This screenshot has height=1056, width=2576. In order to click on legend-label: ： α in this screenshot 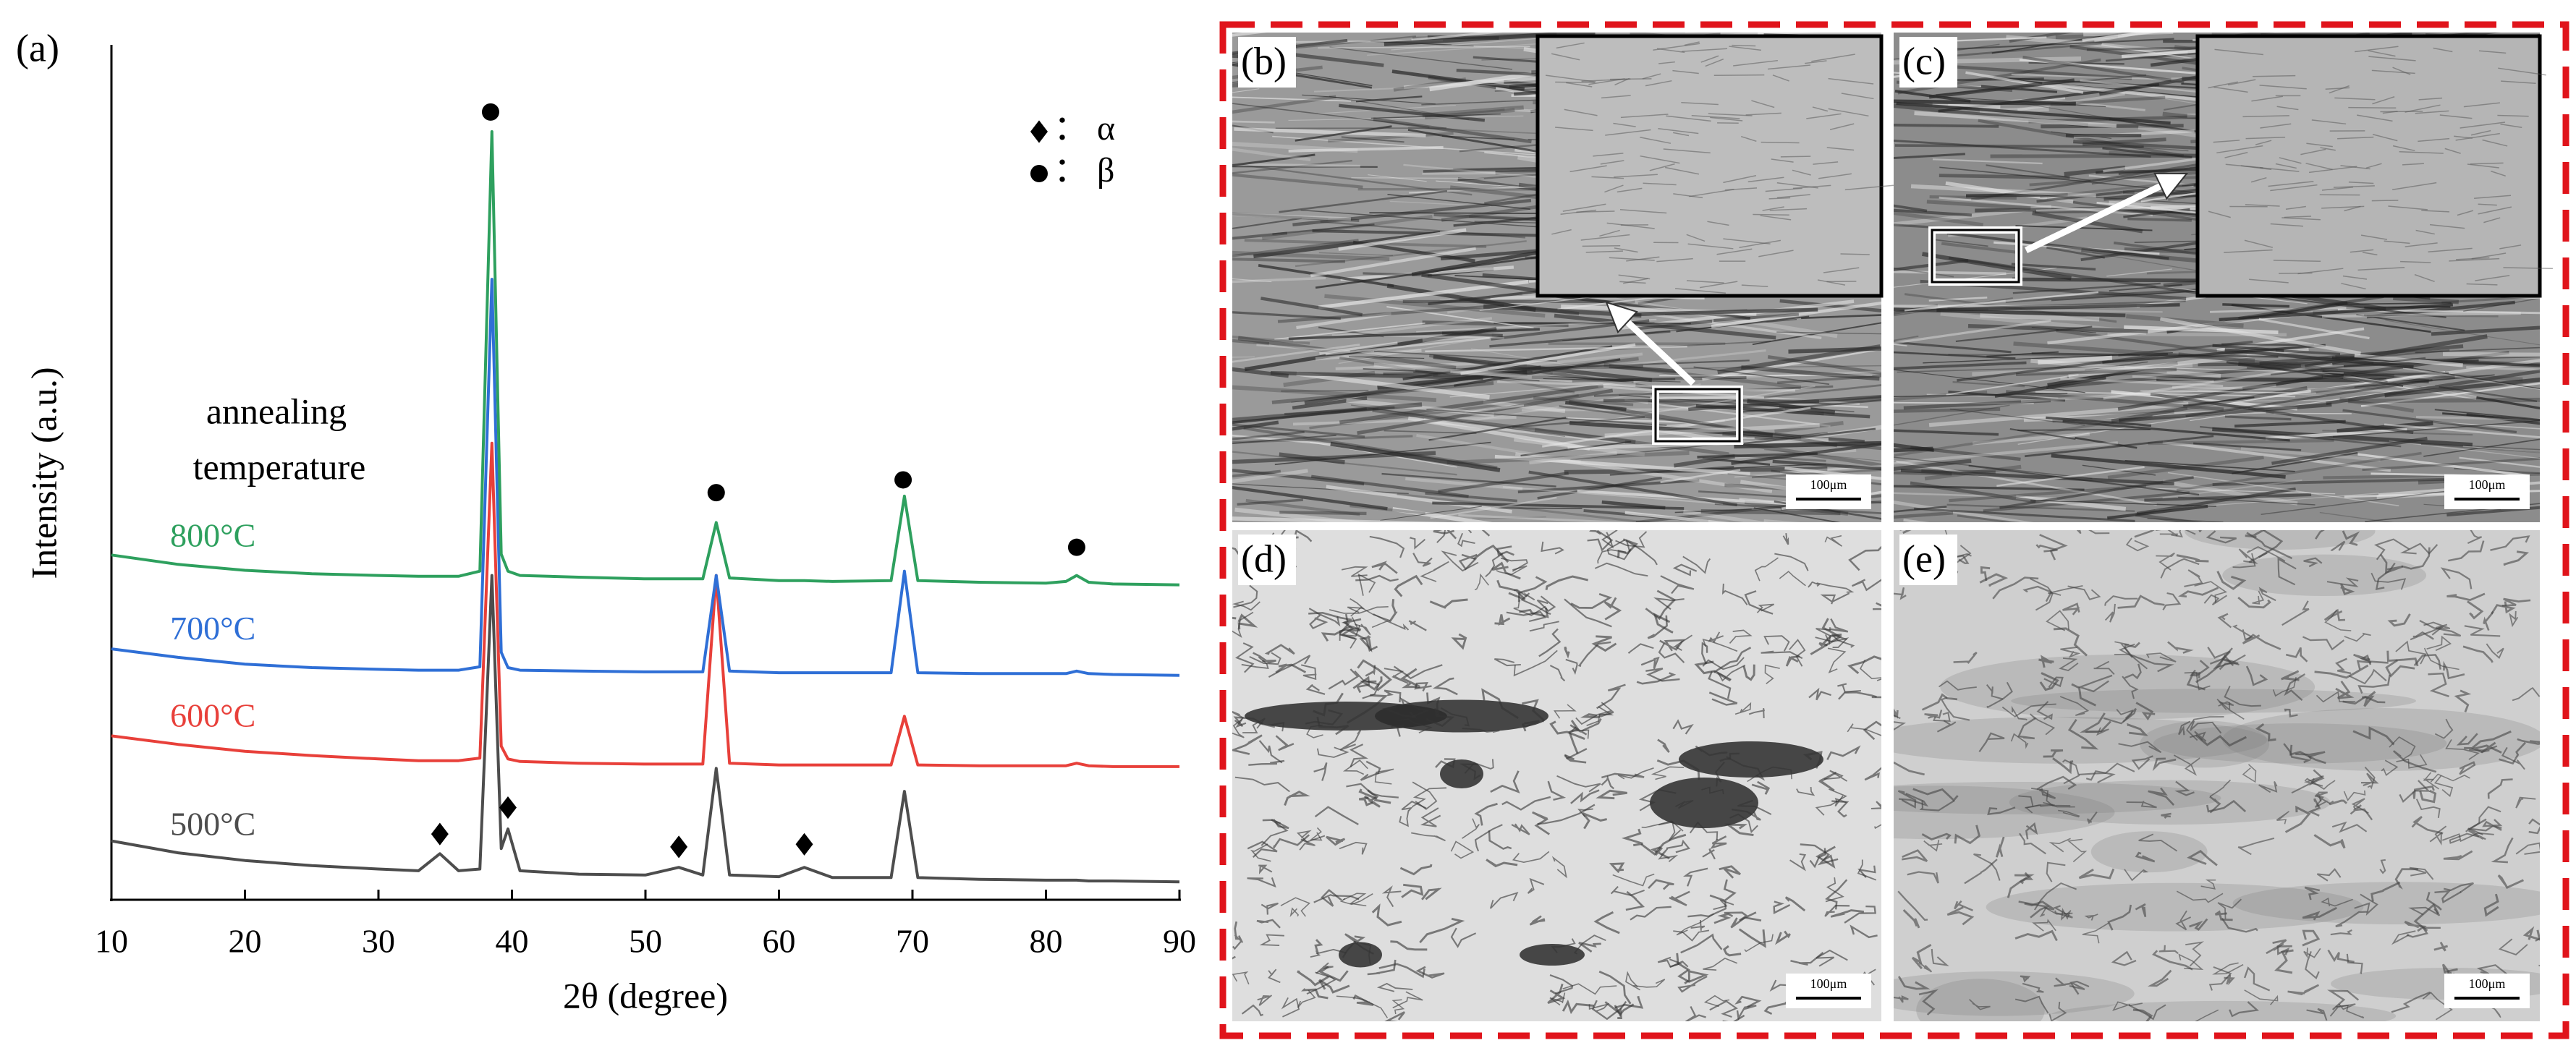, I will do `click(1084, 128)`.